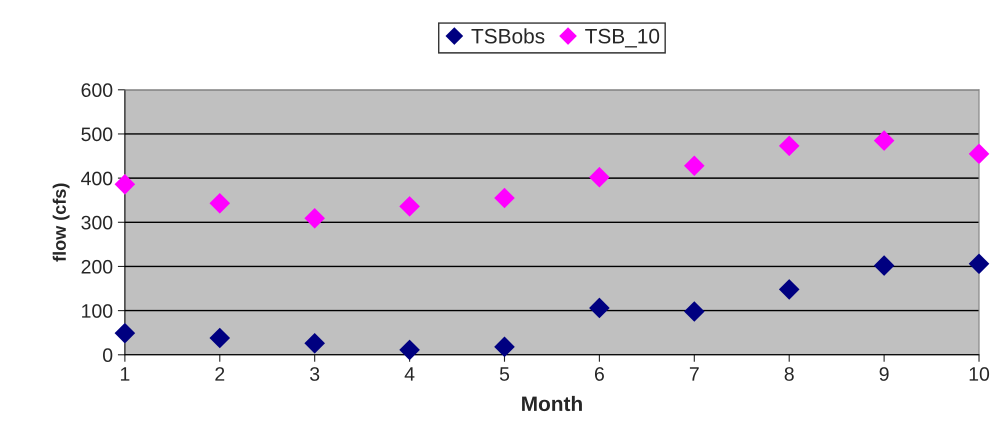  I want to click on x-tick-label: 5, so click(505, 374).